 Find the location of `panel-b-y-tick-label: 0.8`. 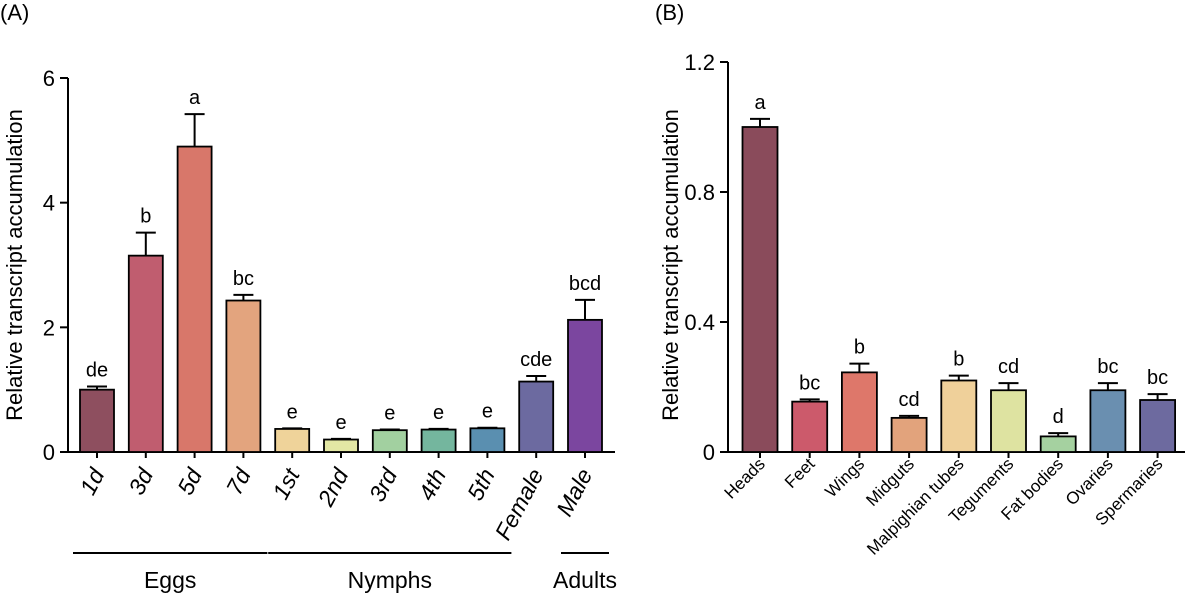

panel-b-y-tick-label: 0.8 is located at coordinates (699, 192).